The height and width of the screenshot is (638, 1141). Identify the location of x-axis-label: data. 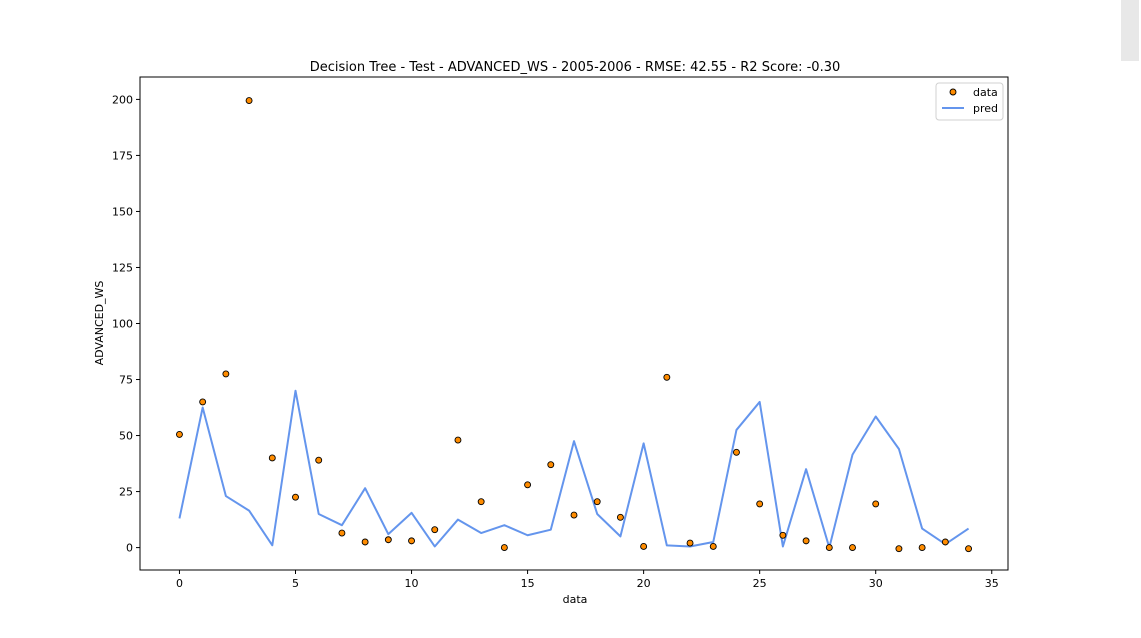
(575, 599).